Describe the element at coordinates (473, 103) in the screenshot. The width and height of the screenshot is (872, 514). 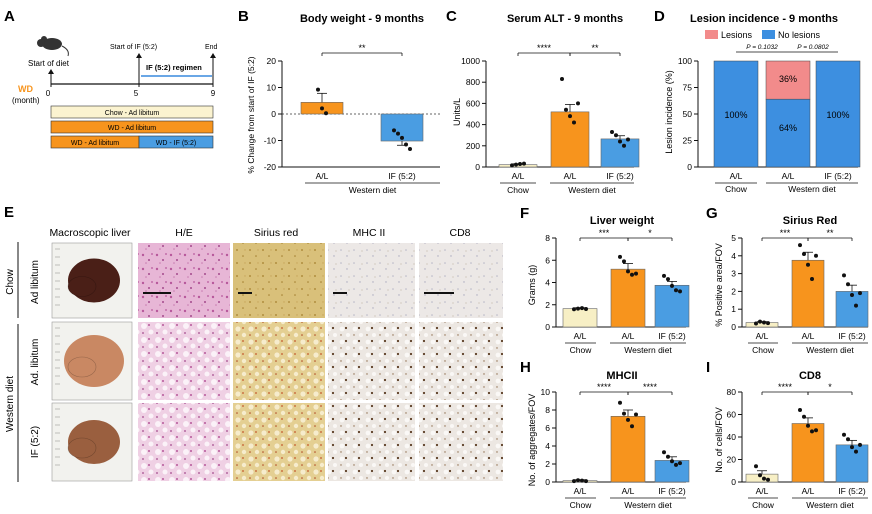
I see `y-tick-label: 600` at that location.